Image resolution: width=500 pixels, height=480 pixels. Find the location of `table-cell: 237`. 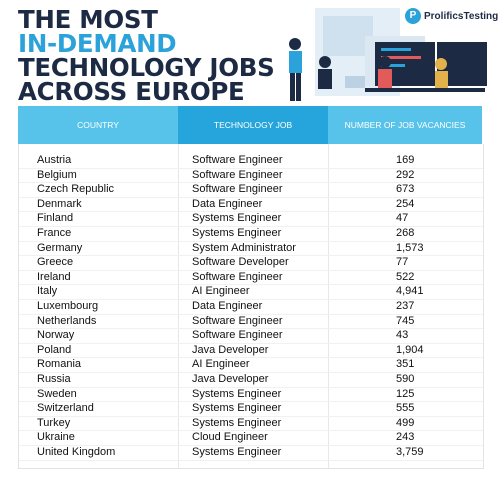

table-cell: 237 is located at coordinates (405, 306).